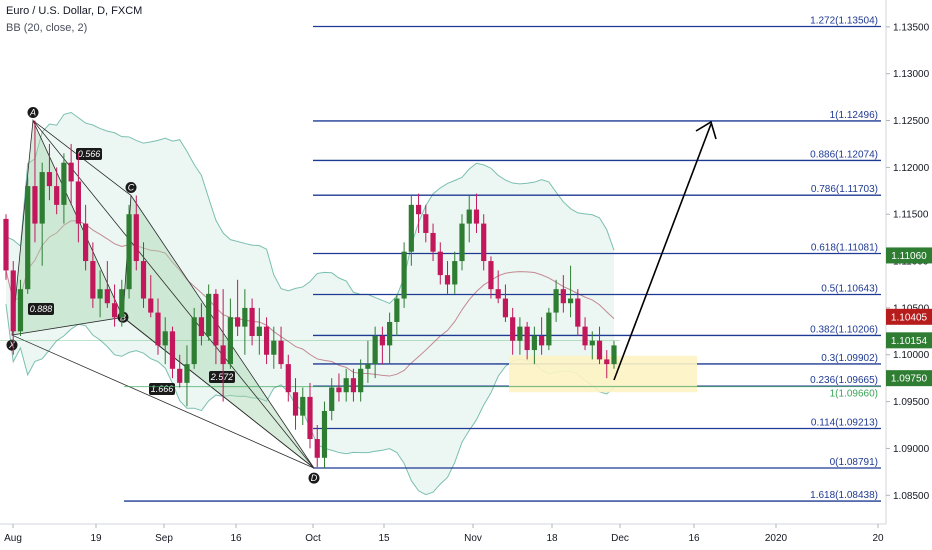 This screenshot has height=550, width=932. I want to click on ratio-label-text: 0.566, so click(89, 154).